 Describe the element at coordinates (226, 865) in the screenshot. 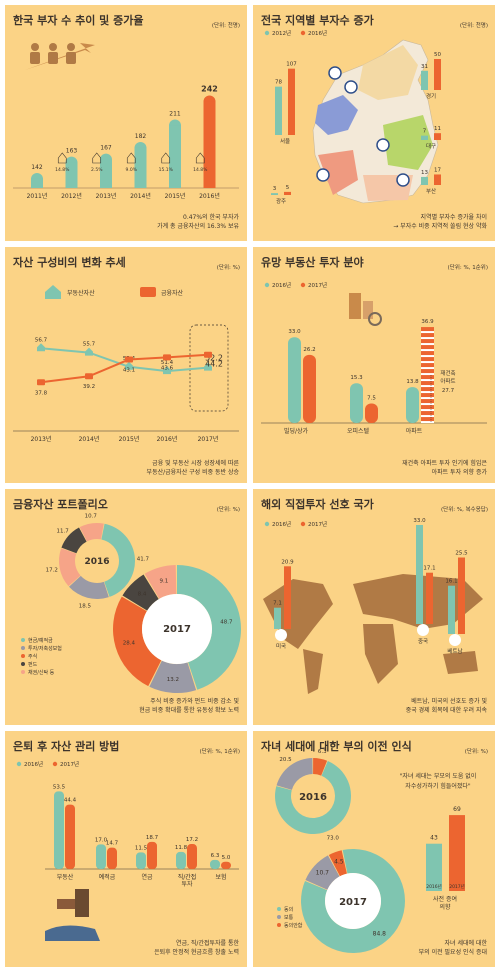

I see `bar-보험-2017년` at that location.